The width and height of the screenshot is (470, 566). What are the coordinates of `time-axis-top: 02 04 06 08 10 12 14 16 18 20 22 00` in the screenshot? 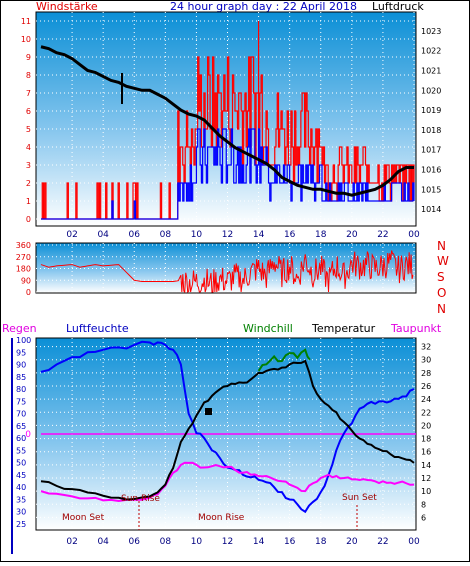 It's located at (243, 235).